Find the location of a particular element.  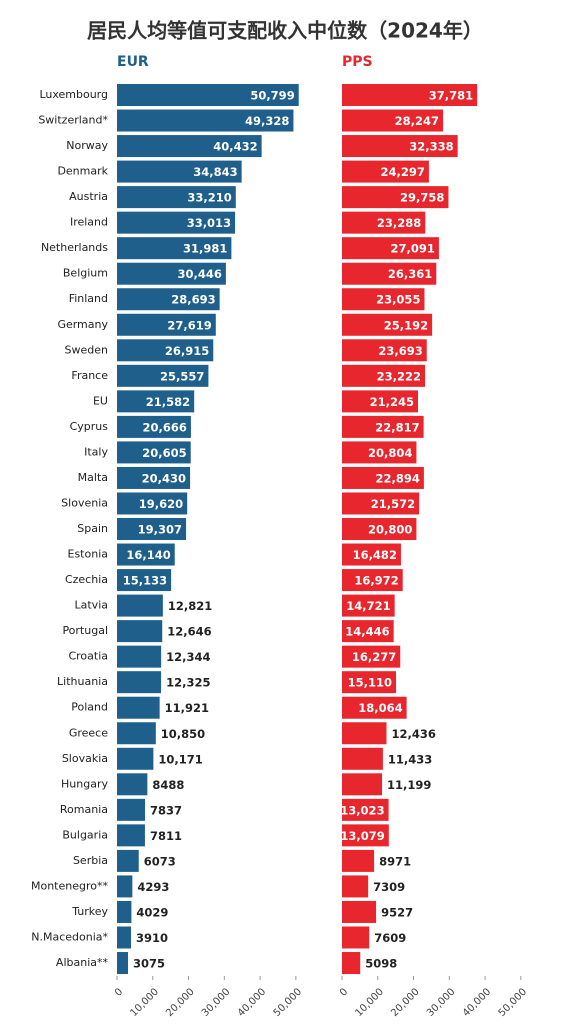

category-label: Portugal is located at coordinates (85, 630).